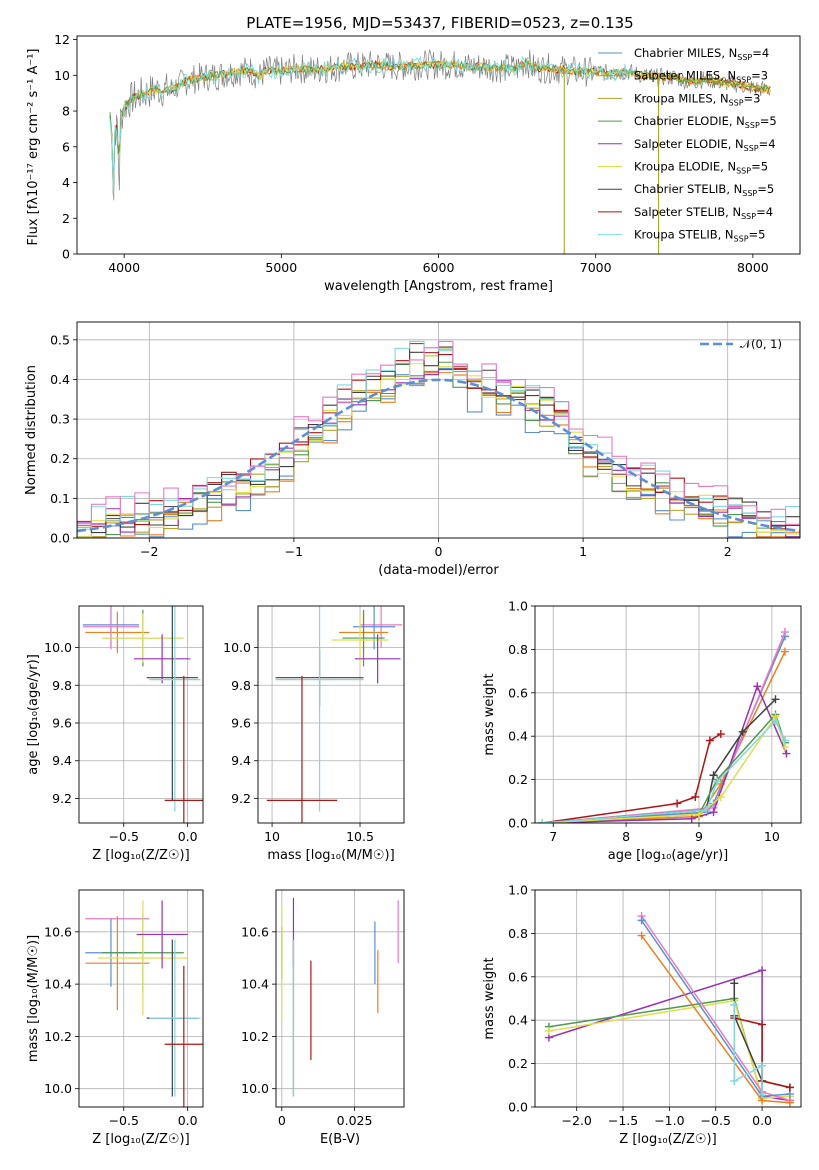 The width and height of the screenshot is (819, 1170). I want to click on legend-text: Salpeter ELODIE, N, so click(689, 144).